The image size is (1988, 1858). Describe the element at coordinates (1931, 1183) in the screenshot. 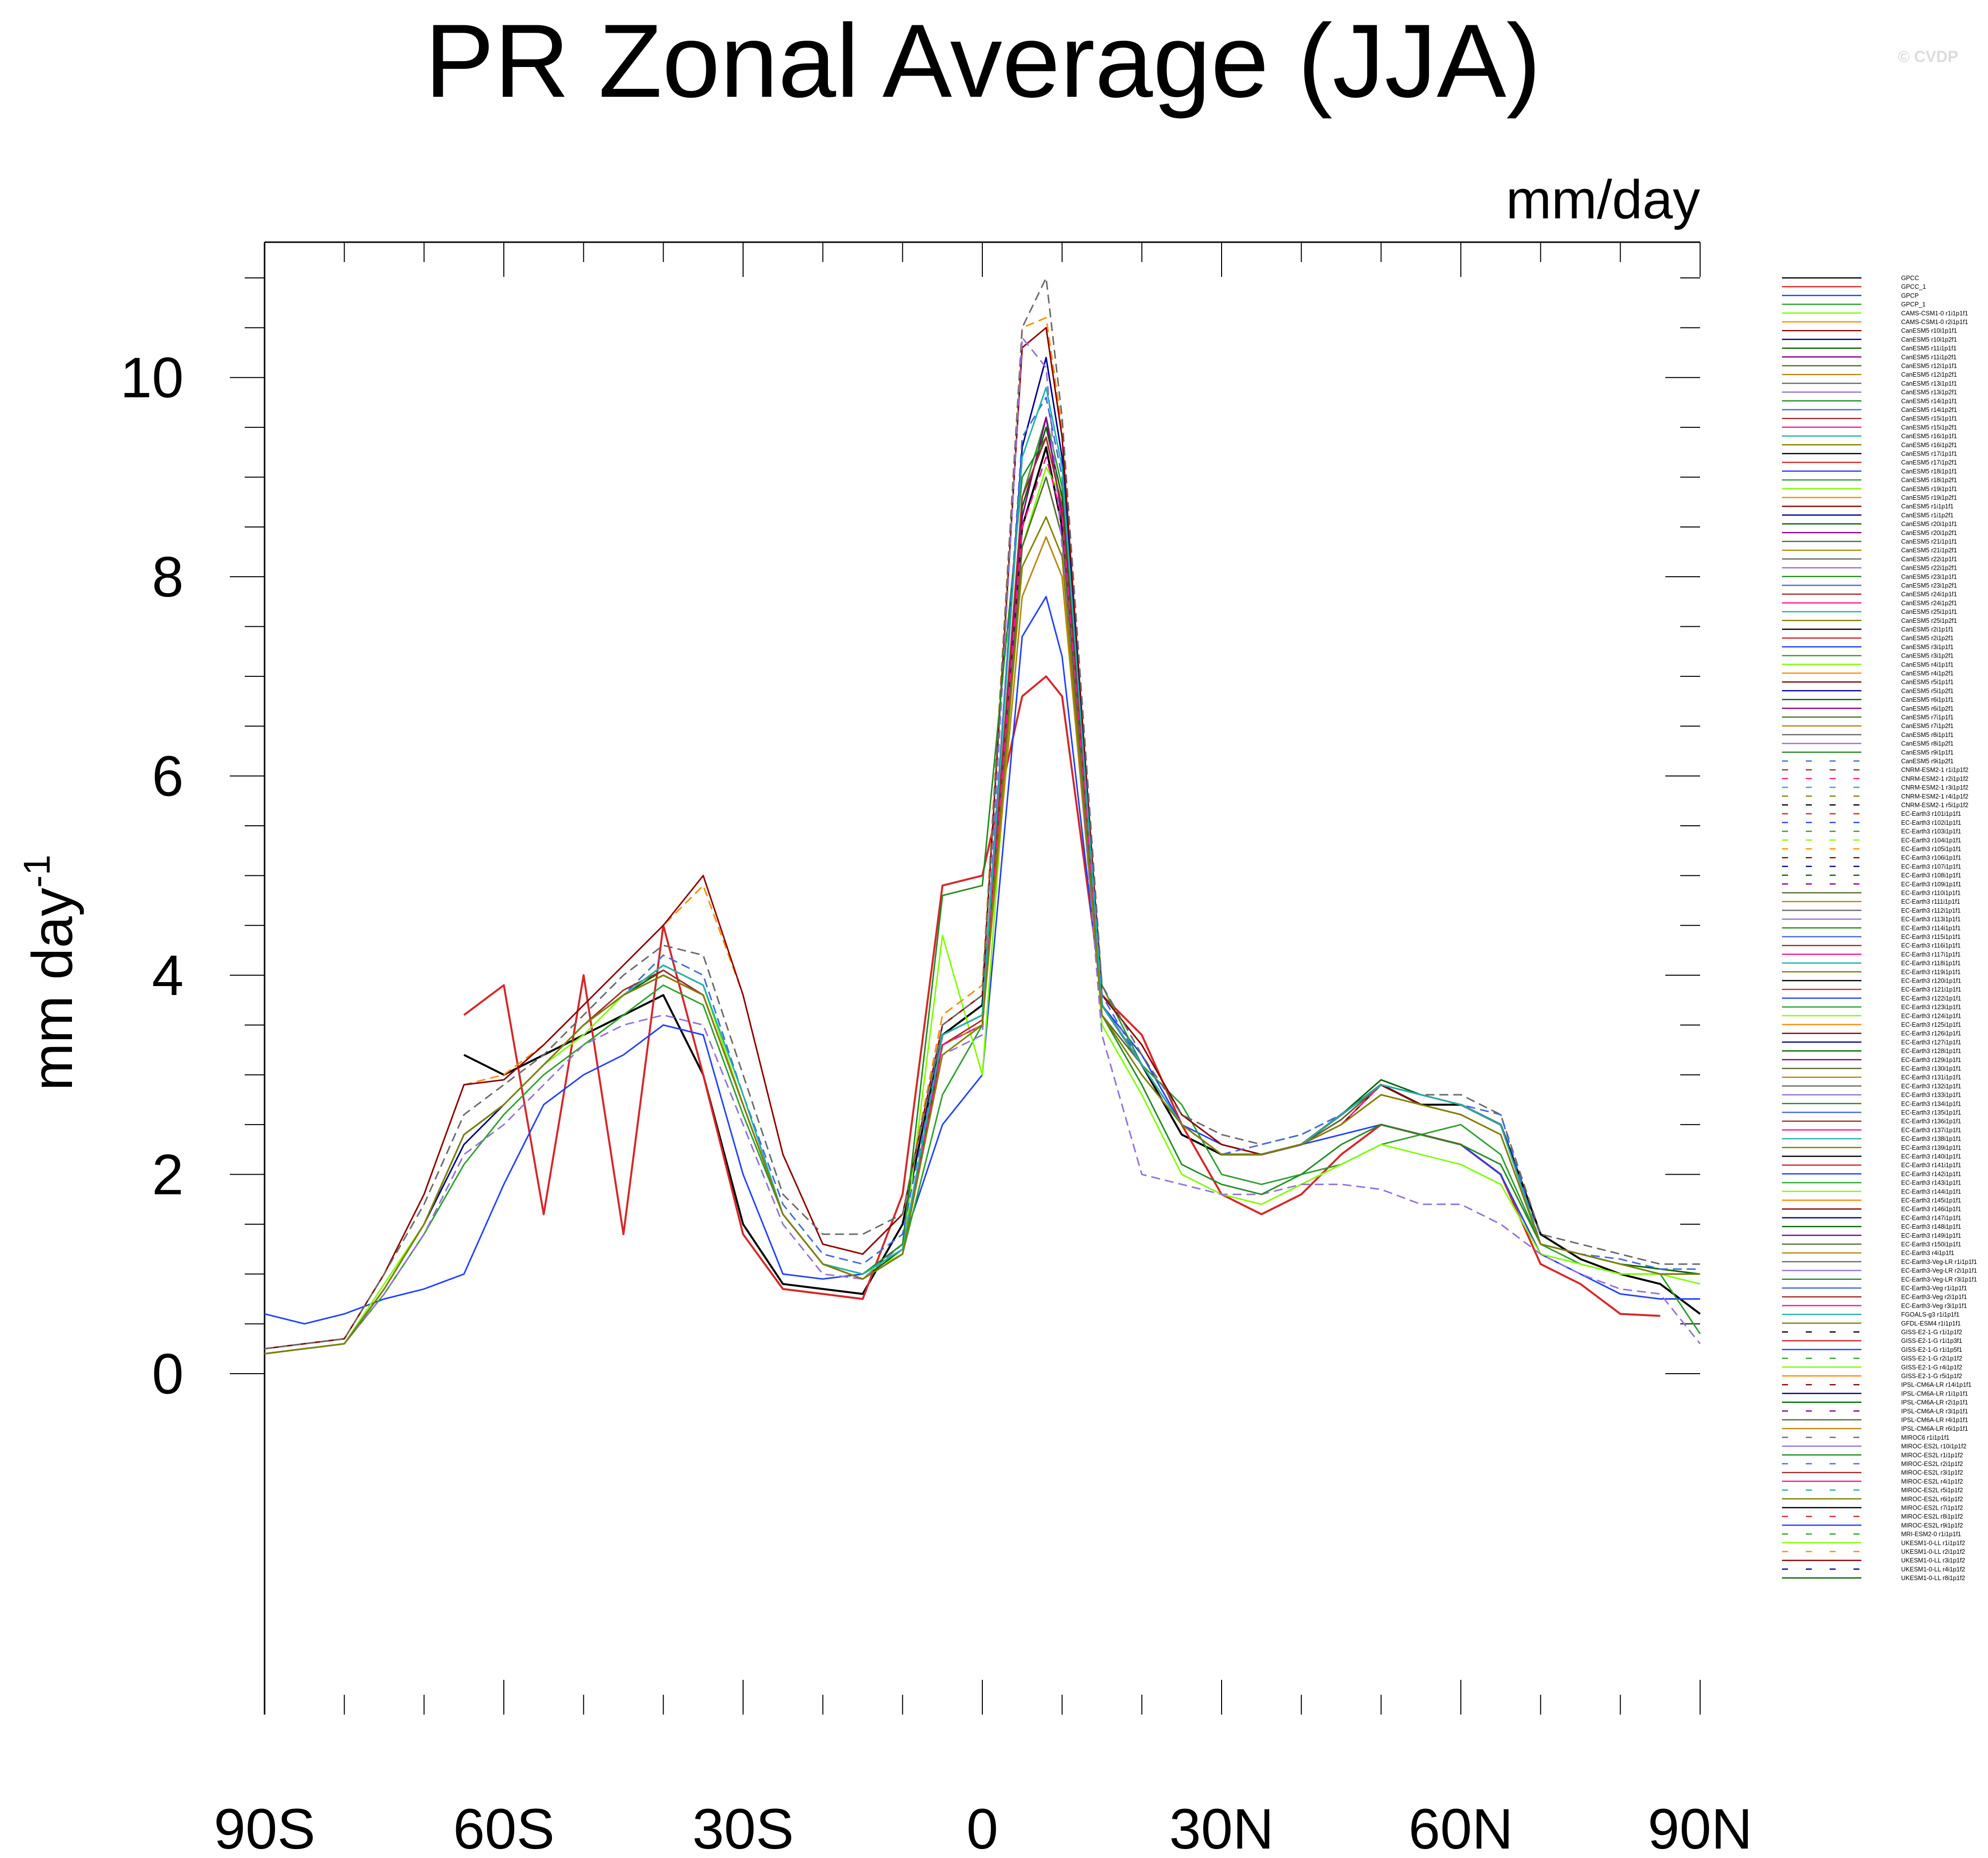

I see `legend-label: EC-Earth3 r143i1p1f1` at that location.